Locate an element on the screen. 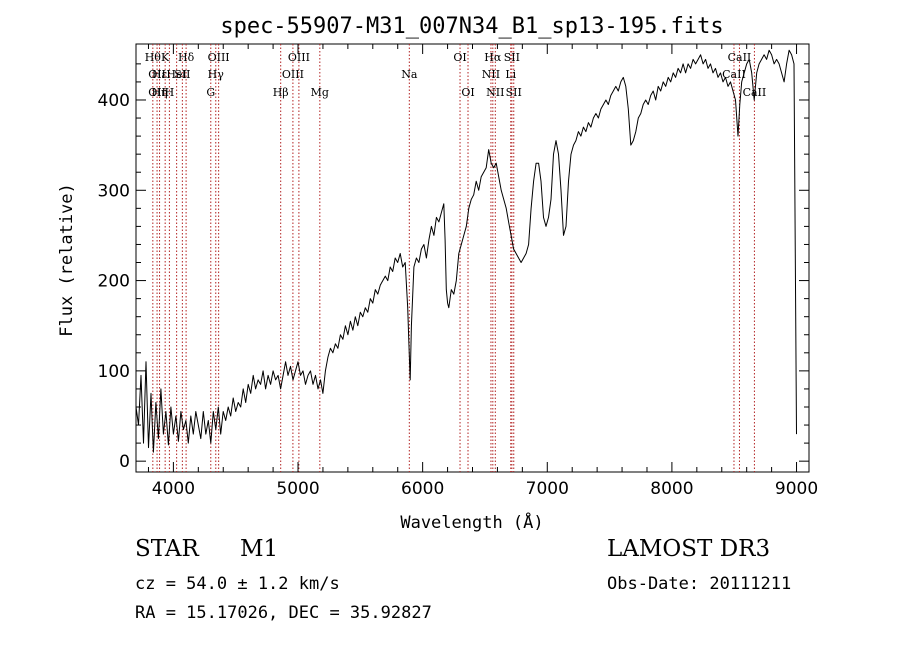 The width and height of the screenshot is (900, 649). line-marker-label: Li is located at coordinates (510, 74).